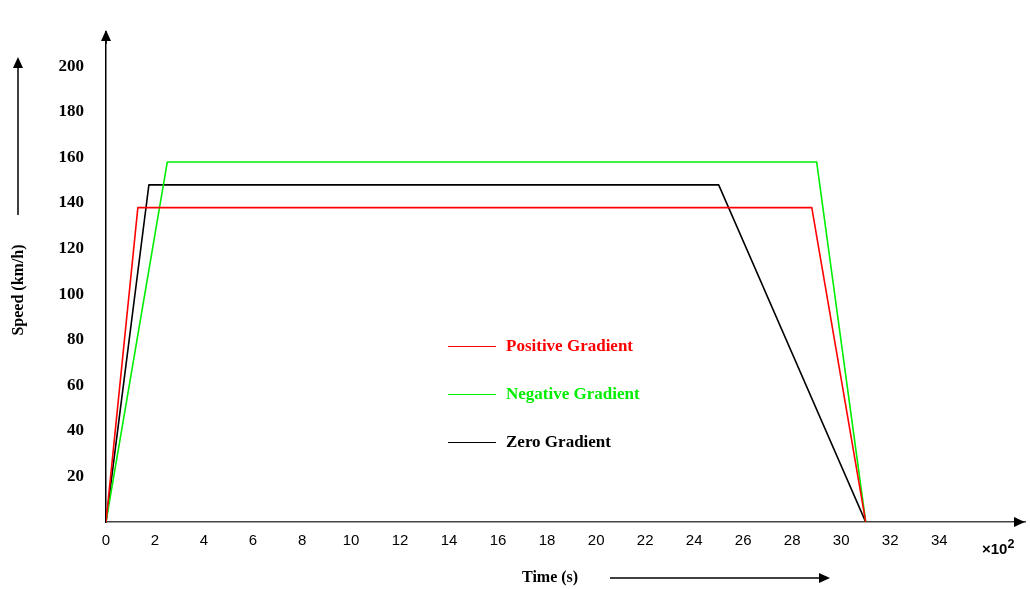 This screenshot has height=589, width=1030. Describe the element at coordinates (400, 540) in the screenshot. I see `x-tick-label: 12` at that location.